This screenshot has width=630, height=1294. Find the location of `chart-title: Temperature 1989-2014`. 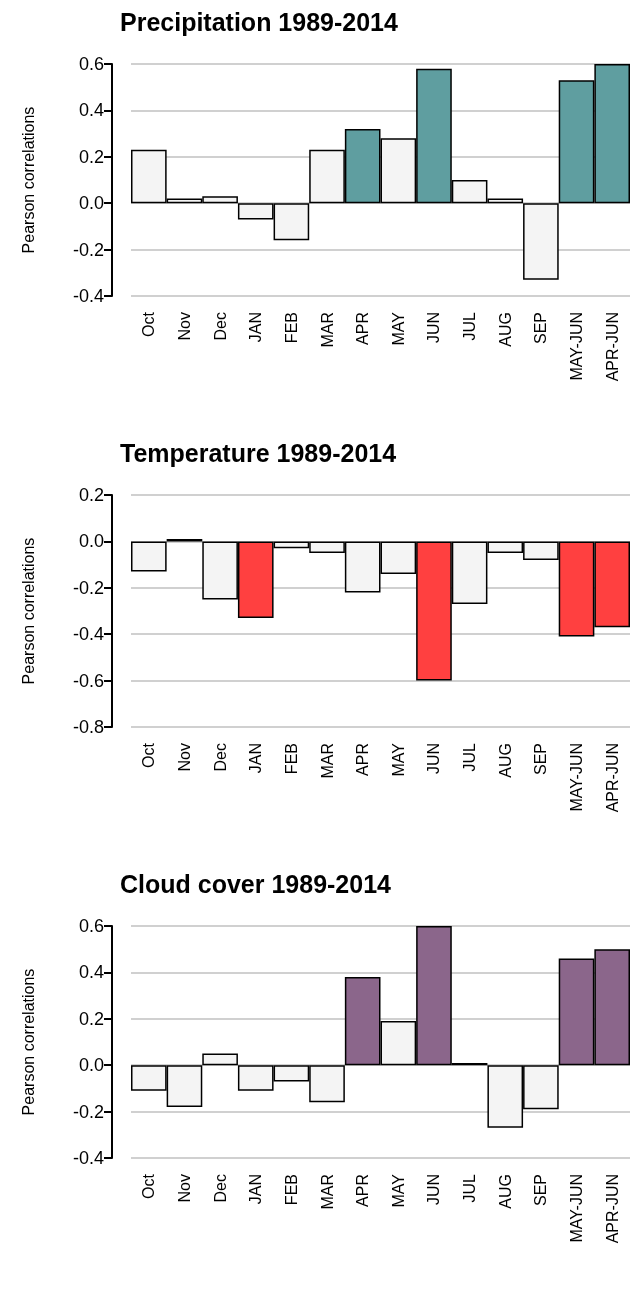

chart-title: Temperature 1989-2014 is located at coordinates (258, 452).